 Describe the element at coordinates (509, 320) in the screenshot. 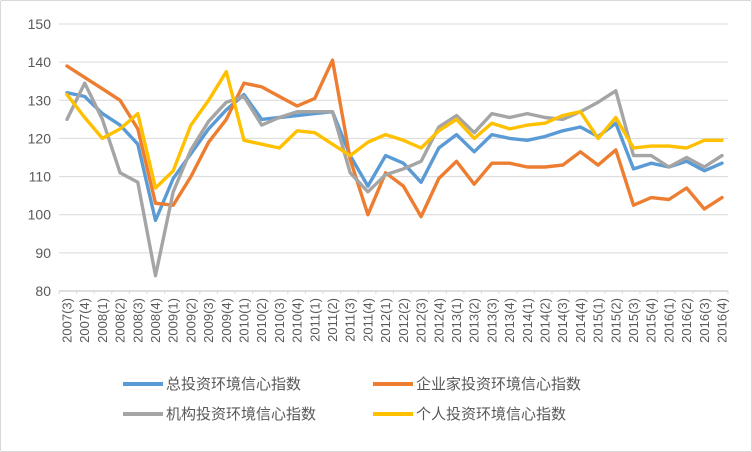

I see `x-axis-tick-label: 2013(4)` at that location.